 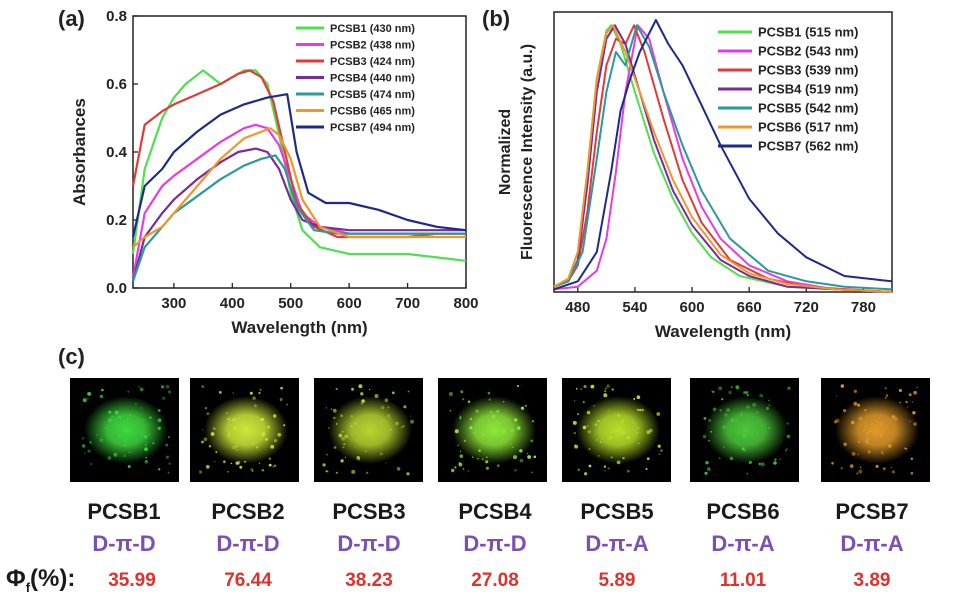 I want to click on legend-label: PCSB4 (519 nm), so click(x=808, y=89).